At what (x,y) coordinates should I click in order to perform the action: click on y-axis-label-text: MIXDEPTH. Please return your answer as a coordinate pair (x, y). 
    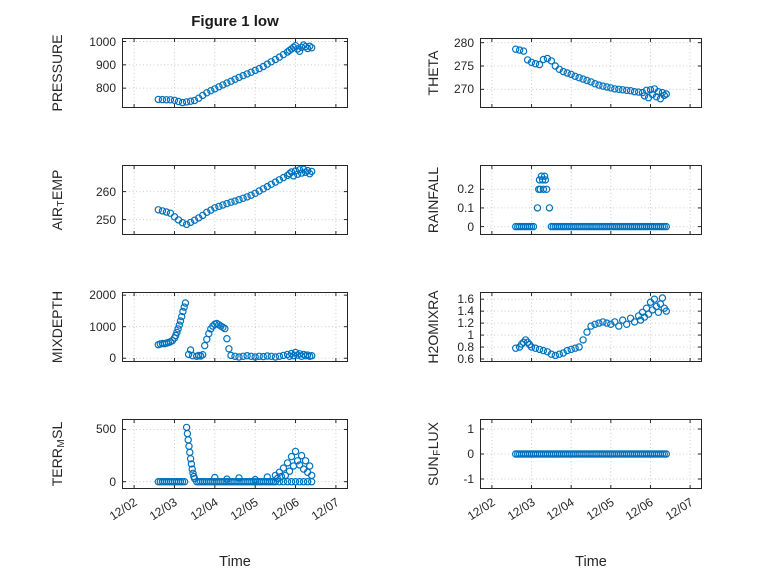
    Looking at the image, I should click on (57, 327).